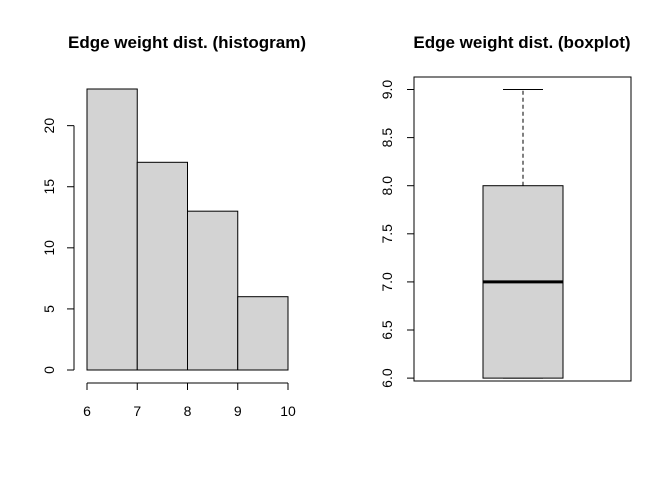 This screenshot has height=480, width=672. Describe the element at coordinates (187, 42) in the screenshot. I see `histogram-title: Edge weight dist. (histogram)` at that location.